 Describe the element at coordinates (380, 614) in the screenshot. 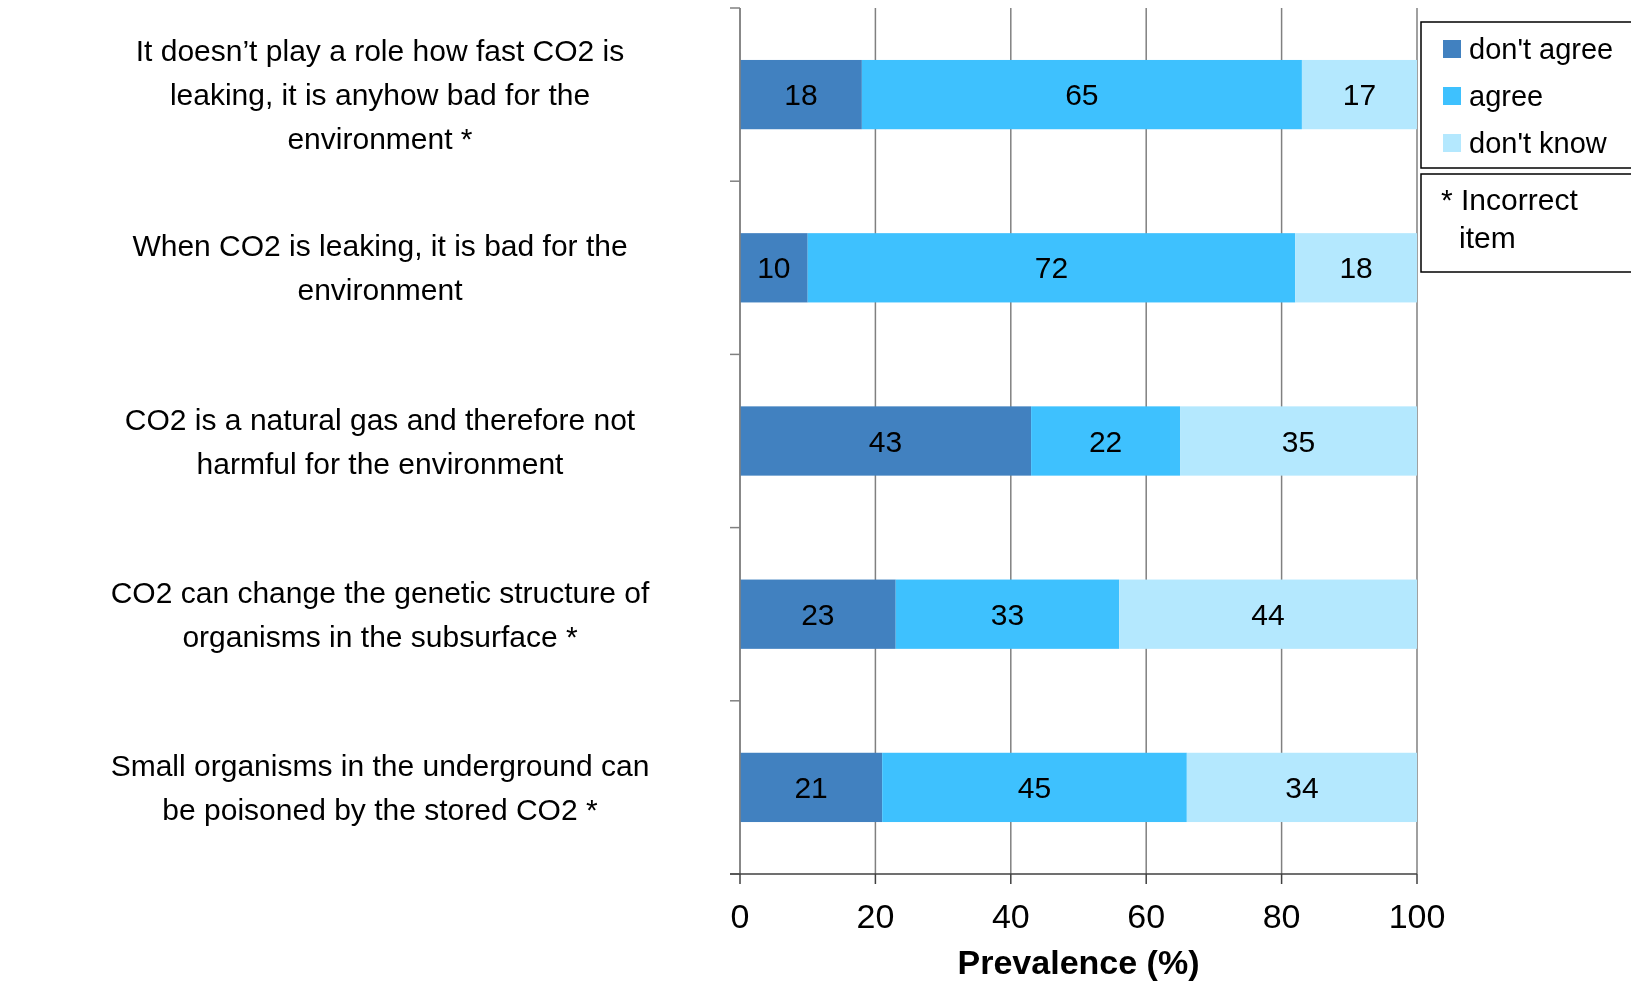

I see `y-tick-label: CO2 can change the genetic structure of organisms in the subsurface *` at that location.